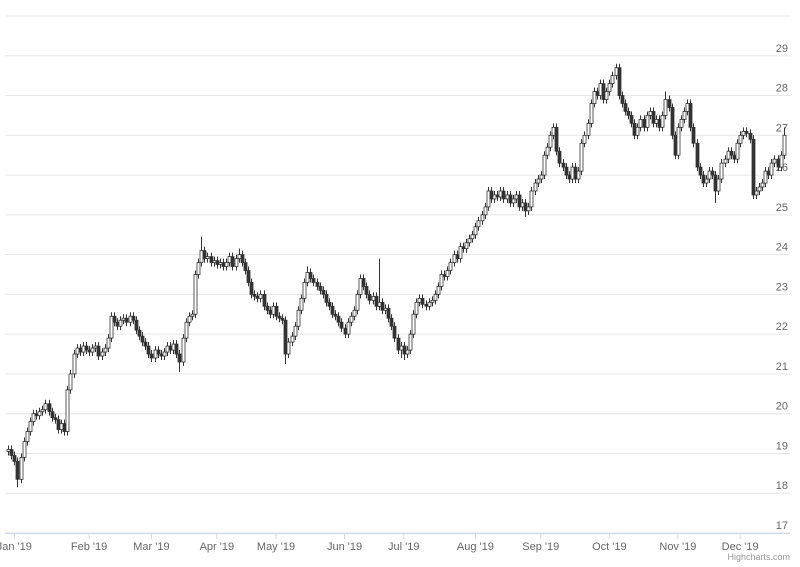  What do you see at coordinates (151, 547) in the screenshot?
I see `x-tick-label: Mar '19` at bounding box center [151, 547].